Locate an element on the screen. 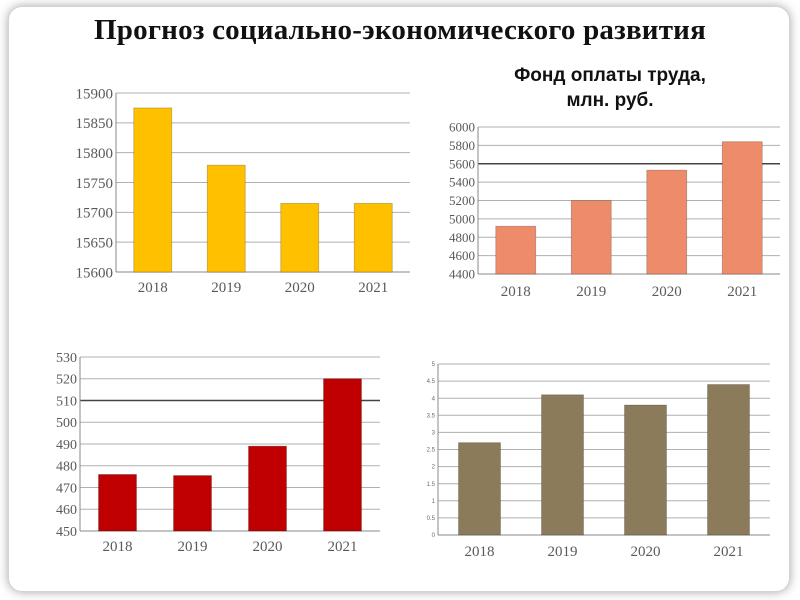 This screenshot has width=800, height=600. y-tick-label: 0 is located at coordinates (434, 536).